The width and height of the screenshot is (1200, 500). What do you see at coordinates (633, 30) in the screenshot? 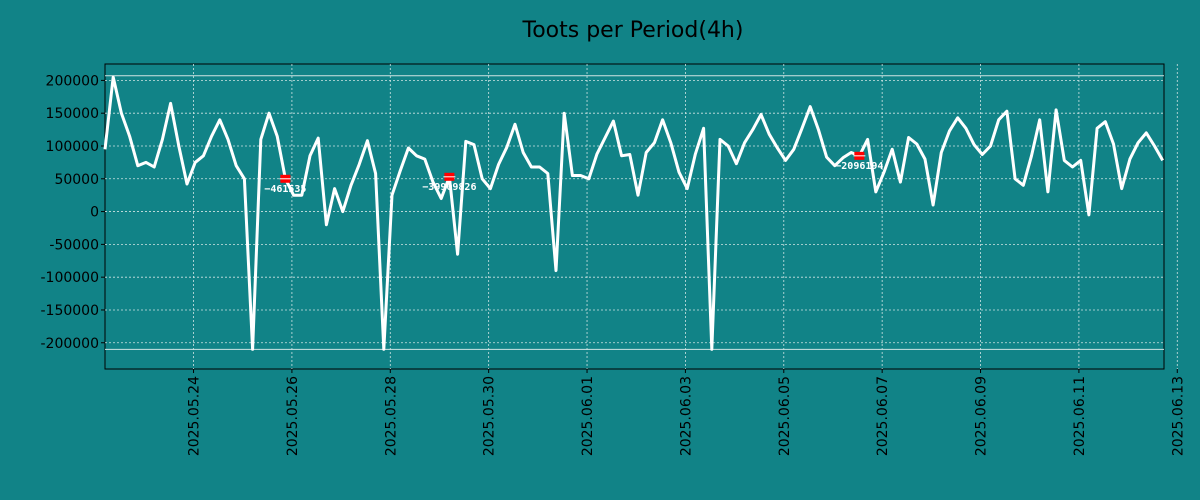
I see `chart-title: Toots per Period(4h)` at bounding box center [633, 30].